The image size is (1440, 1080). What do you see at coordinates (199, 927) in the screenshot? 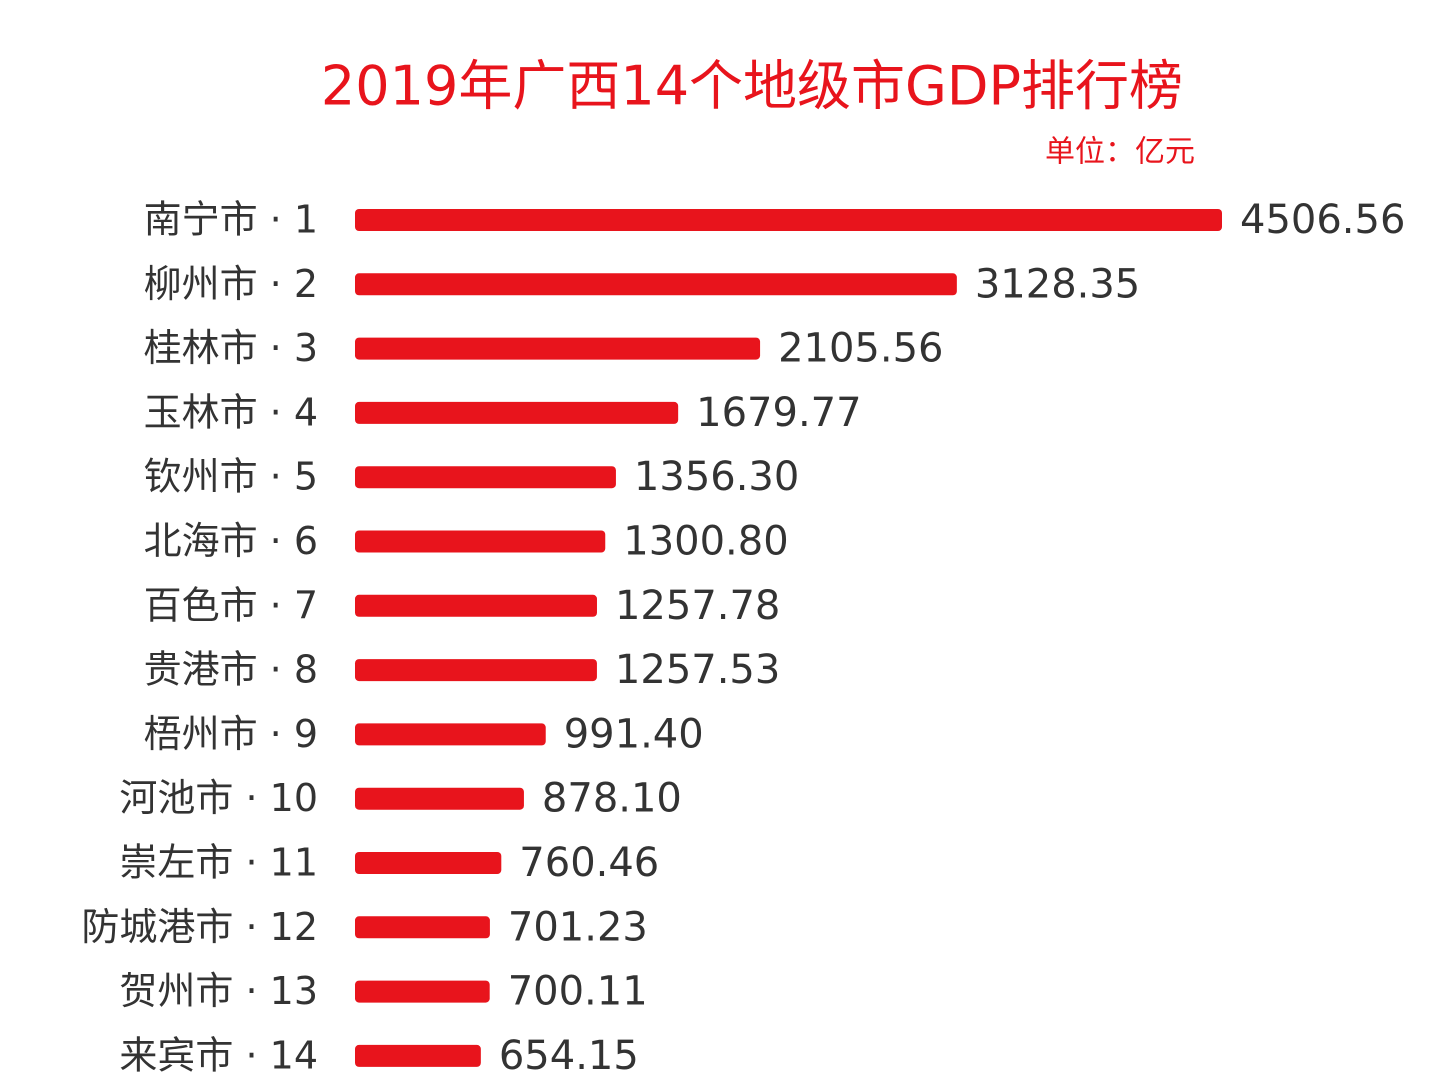
I see `category-label: 防城港市 · 12` at bounding box center [199, 927].